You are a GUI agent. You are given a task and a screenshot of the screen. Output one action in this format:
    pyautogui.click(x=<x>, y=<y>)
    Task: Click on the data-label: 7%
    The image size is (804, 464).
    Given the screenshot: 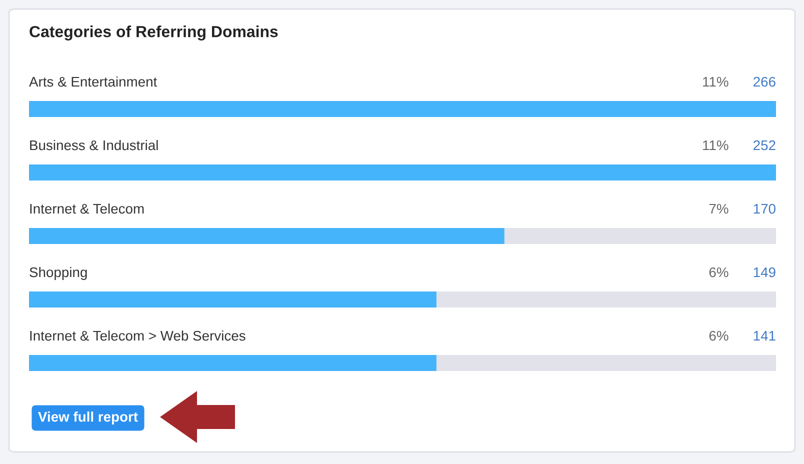 What is the action you would take?
    pyautogui.click(x=718, y=209)
    